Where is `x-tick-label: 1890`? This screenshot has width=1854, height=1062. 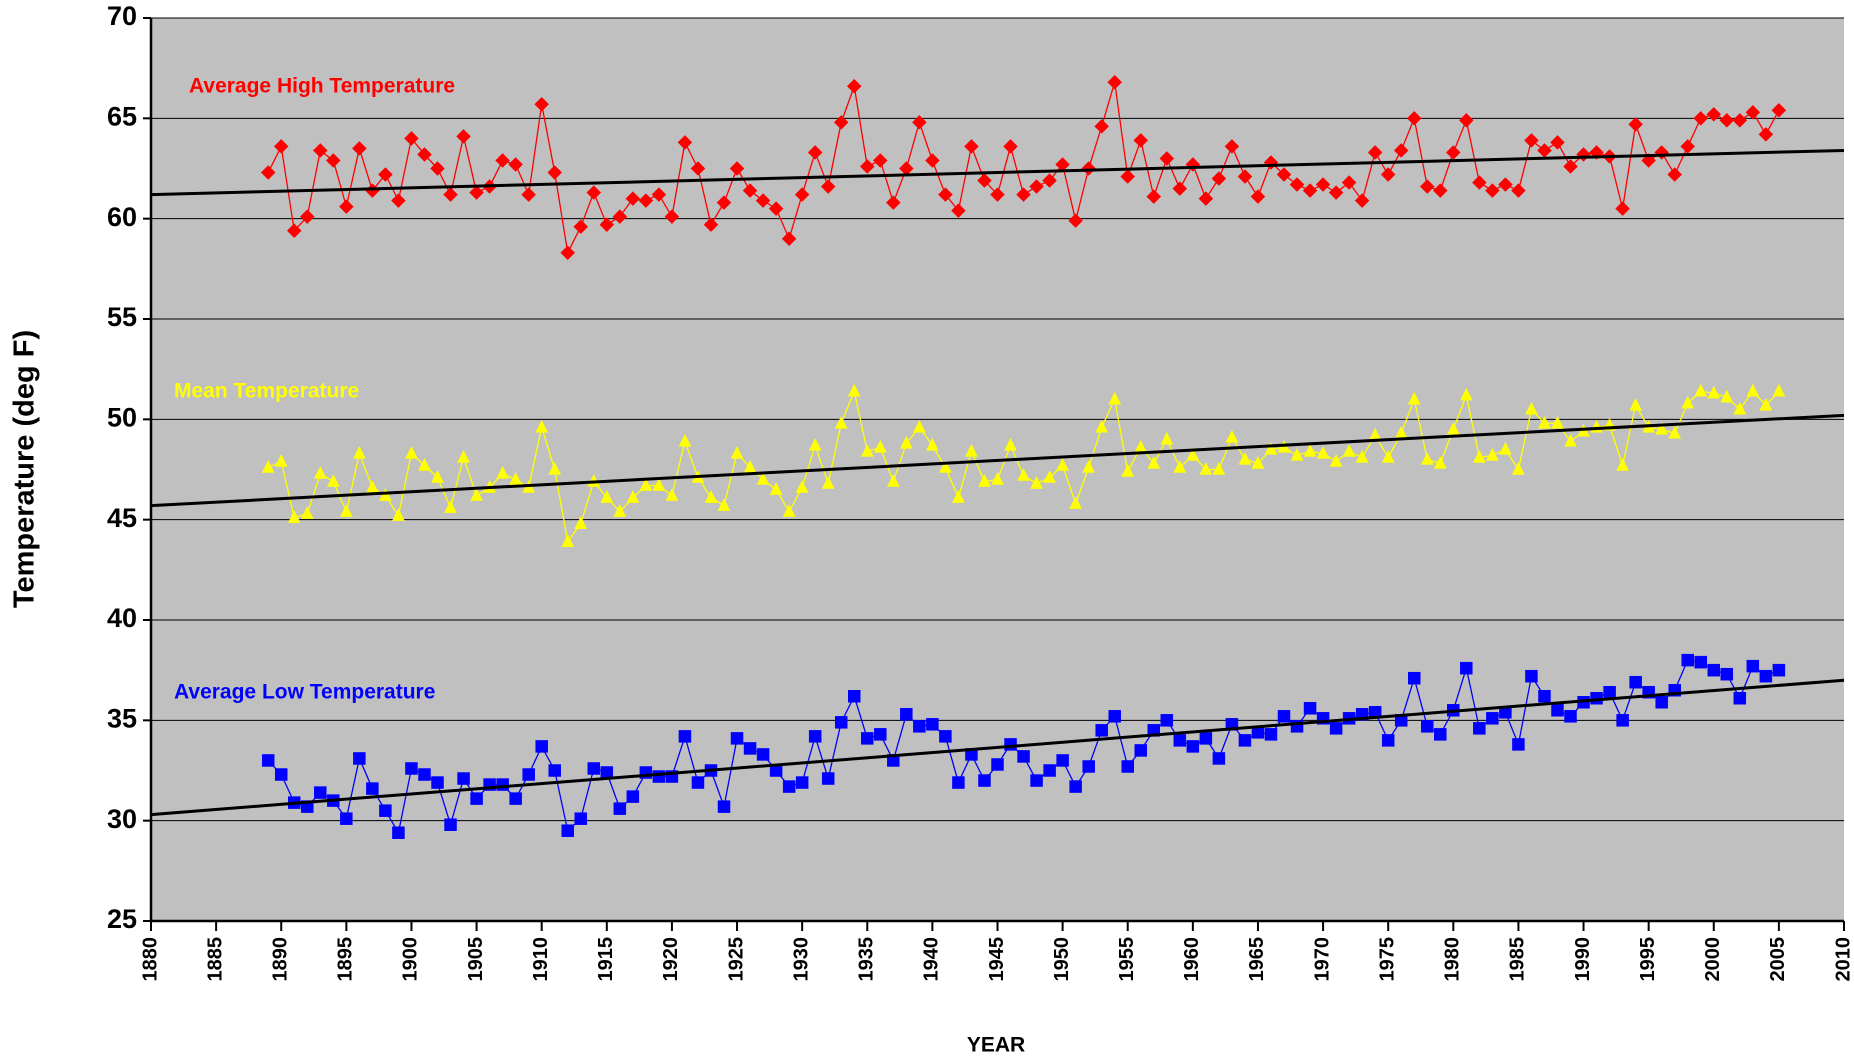
x-tick-label: 1890 is located at coordinates (281, 959).